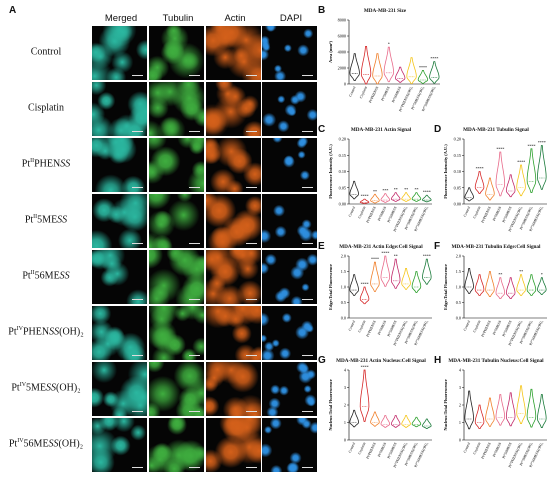 This screenshot has height=482, width=550. Describe the element at coordinates (352, 92) in the screenshot. I see `category-label: Control` at that location.